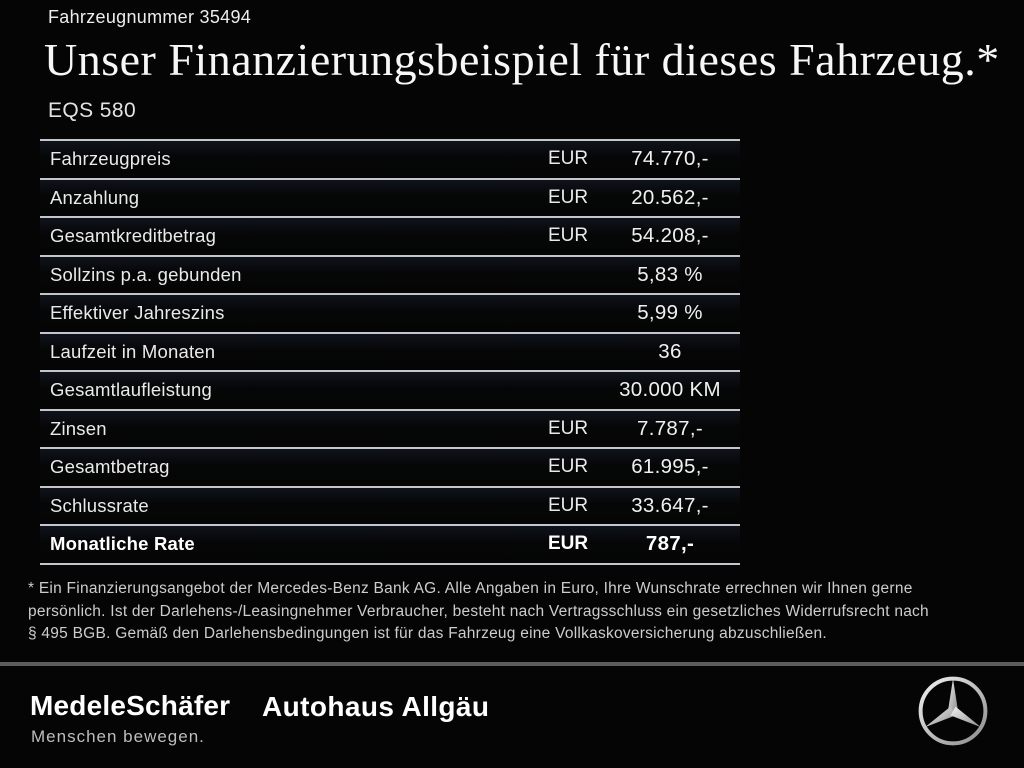  Describe the element at coordinates (390, 504) in the screenshot. I see `table-row: Schlussrate EUR 33.647,-` at that location.